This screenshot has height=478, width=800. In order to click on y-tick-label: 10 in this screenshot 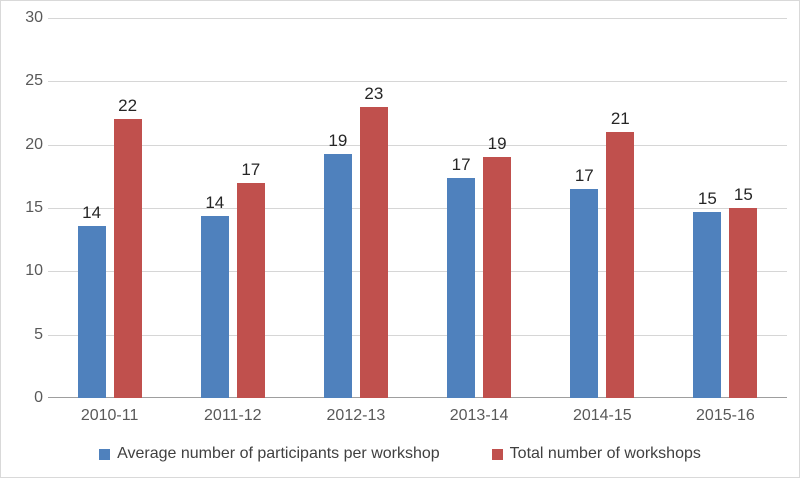, I will do `click(34, 271)`.